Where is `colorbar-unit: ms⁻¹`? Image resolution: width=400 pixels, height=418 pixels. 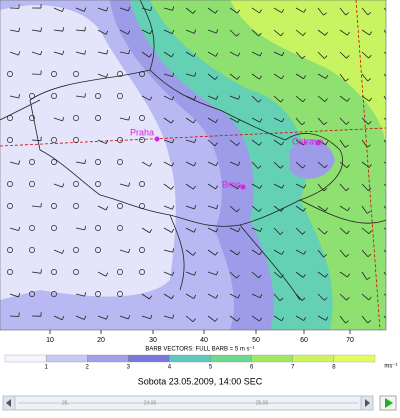 colorbar-unit: ms⁻¹ is located at coordinates (390, 367).